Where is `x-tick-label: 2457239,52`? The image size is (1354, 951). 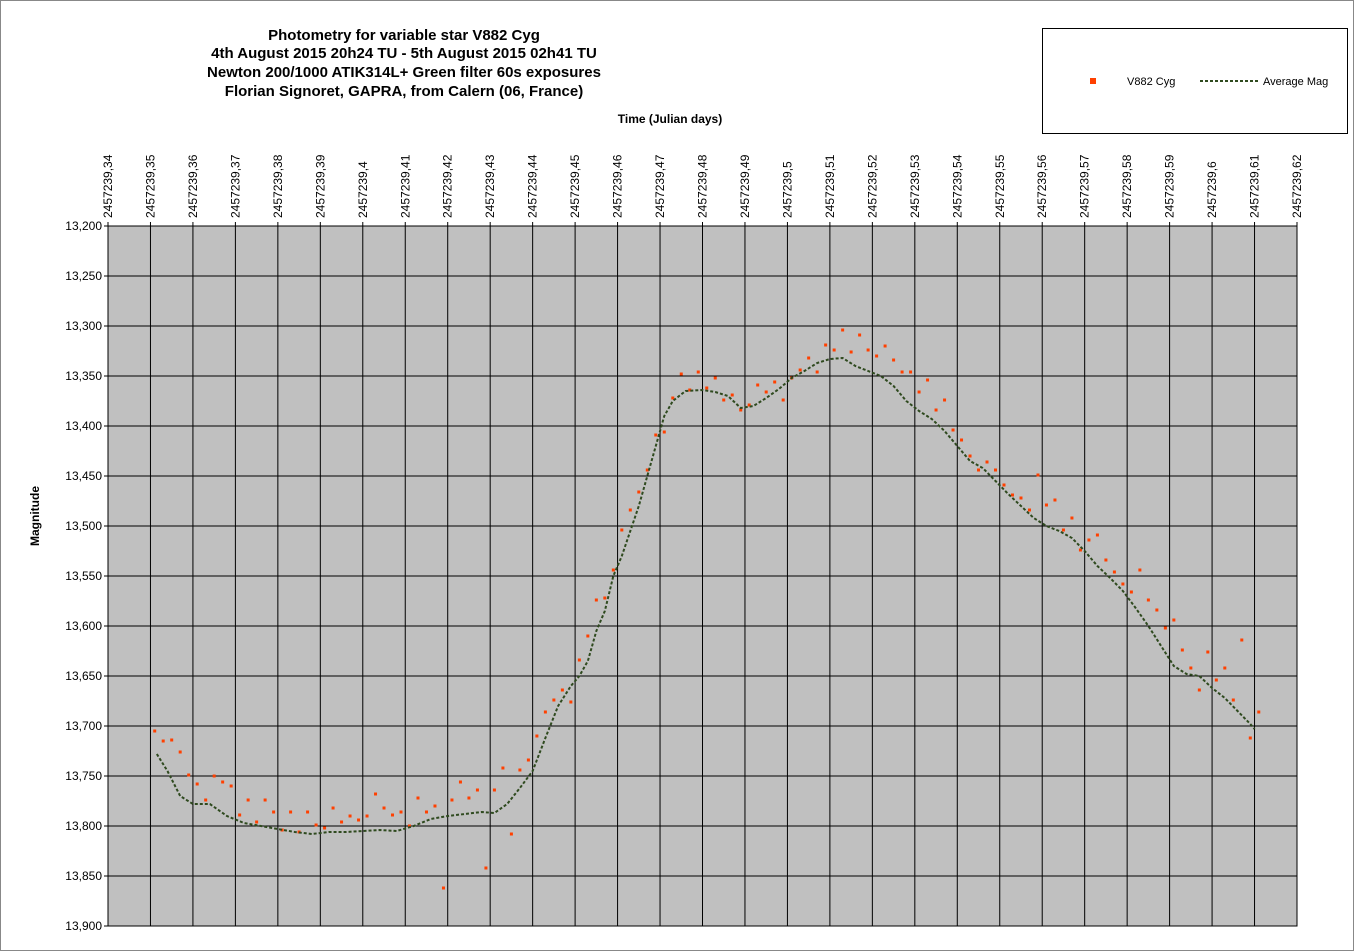
x-tick-label: 2457239,52 is located at coordinates (872, 186).